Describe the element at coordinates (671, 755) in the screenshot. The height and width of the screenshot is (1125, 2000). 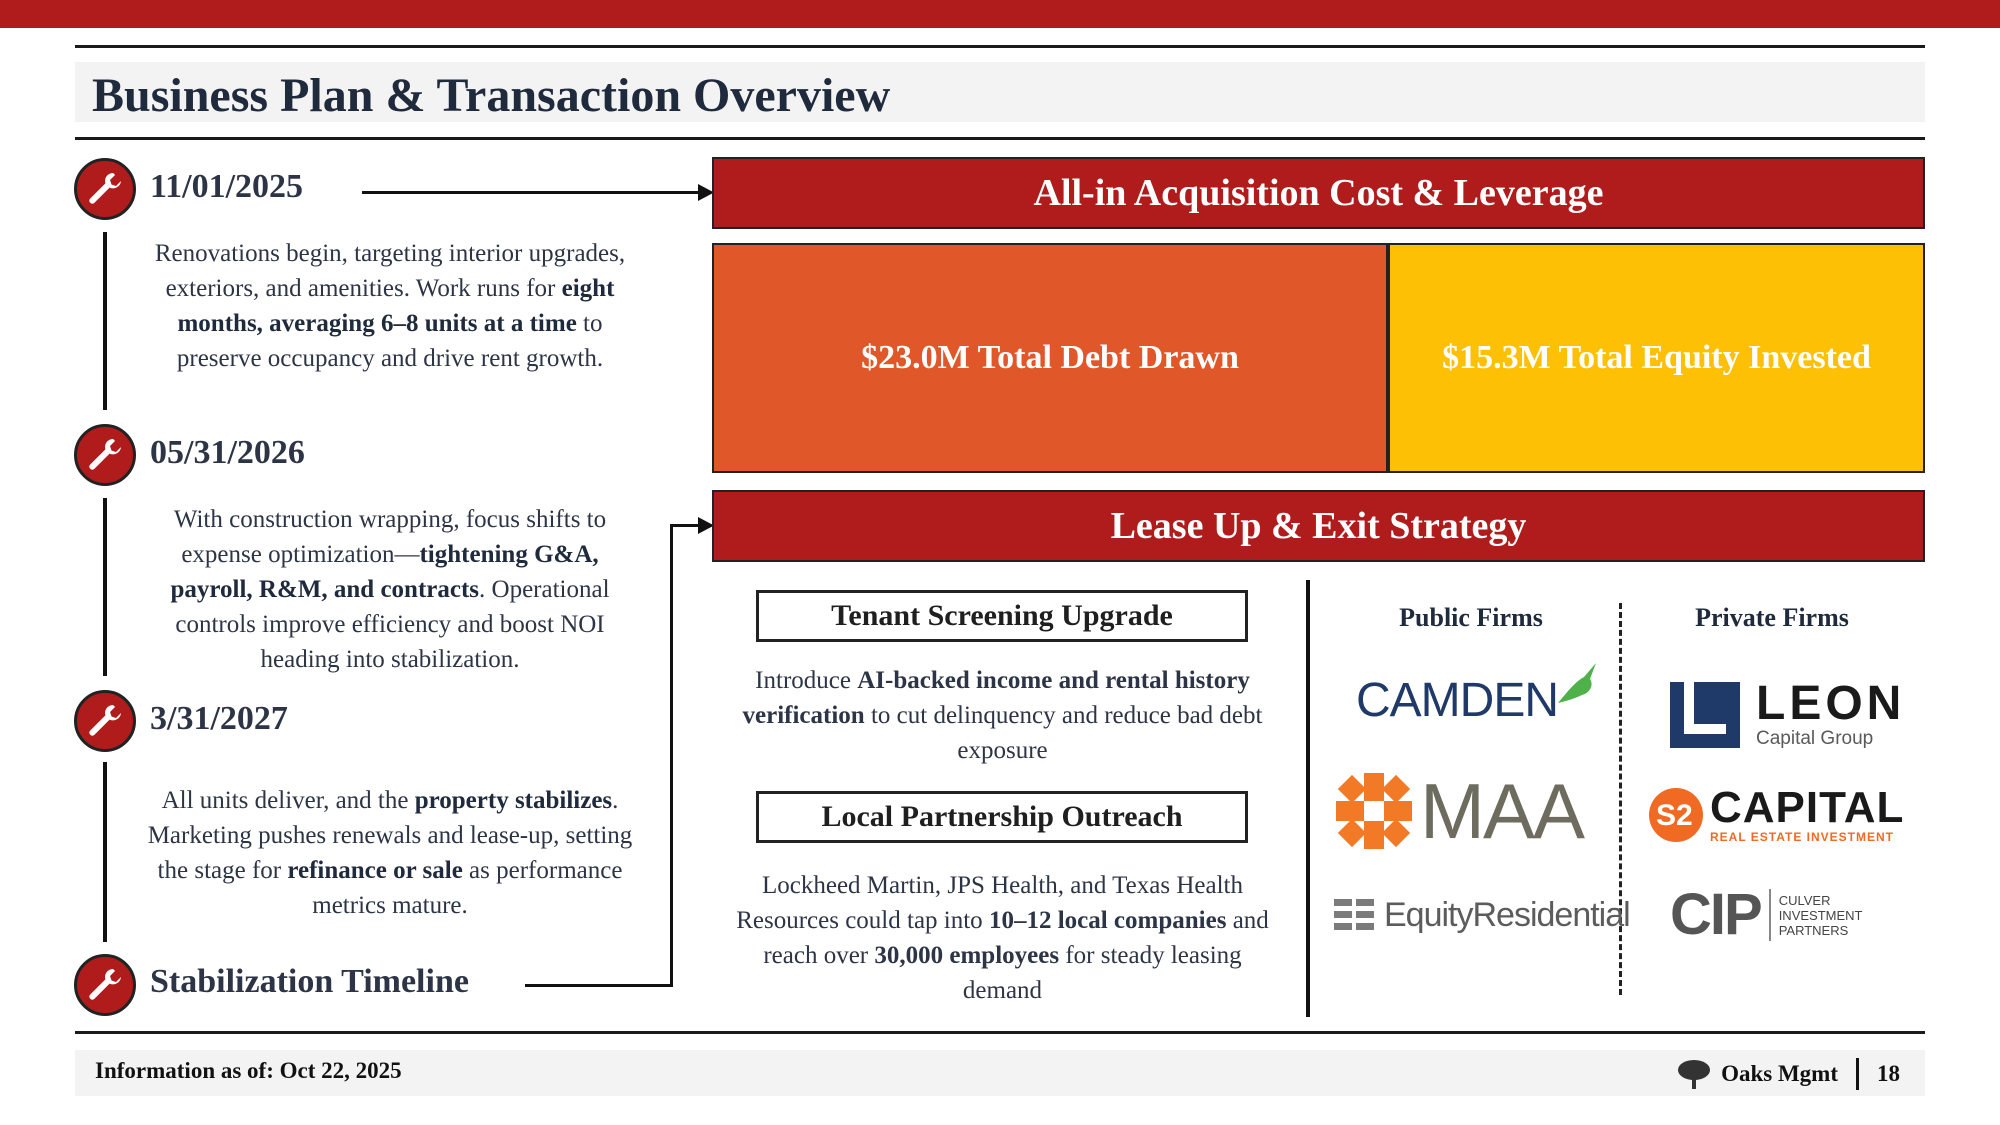
I see `arrow-to-lease-v` at that location.